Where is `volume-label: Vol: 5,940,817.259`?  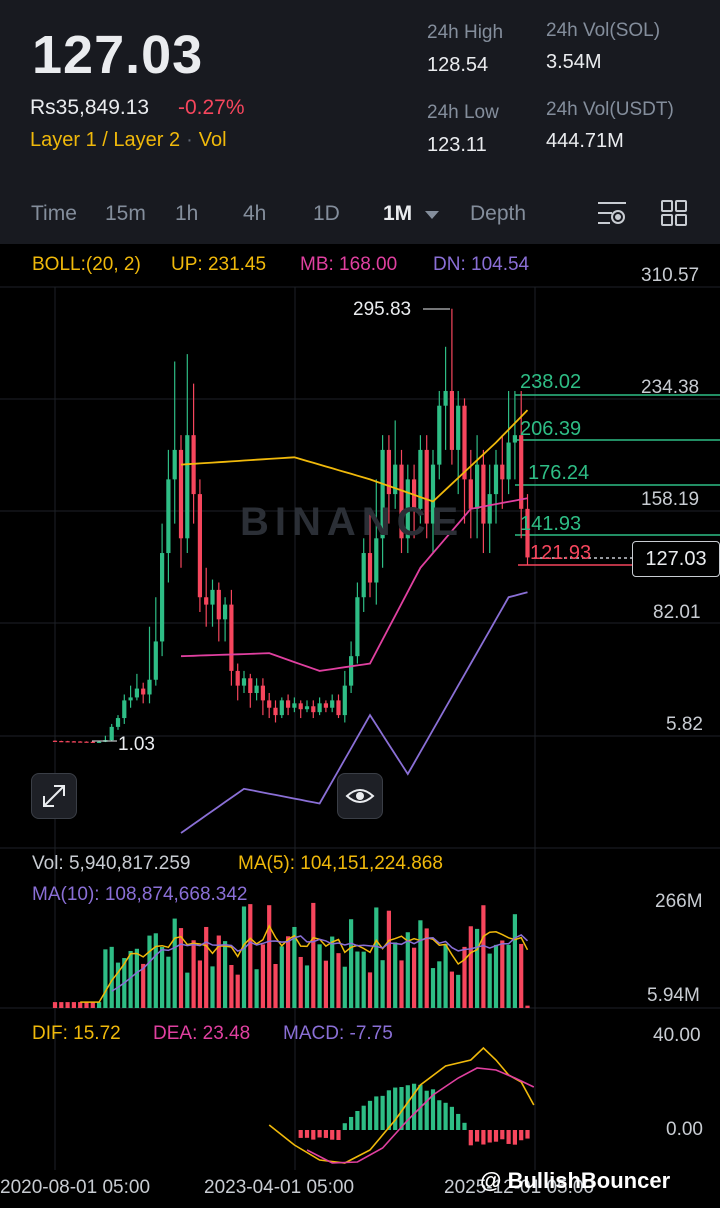 volume-label: Vol: 5,940,817.259 is located at coordinates (111, 863).